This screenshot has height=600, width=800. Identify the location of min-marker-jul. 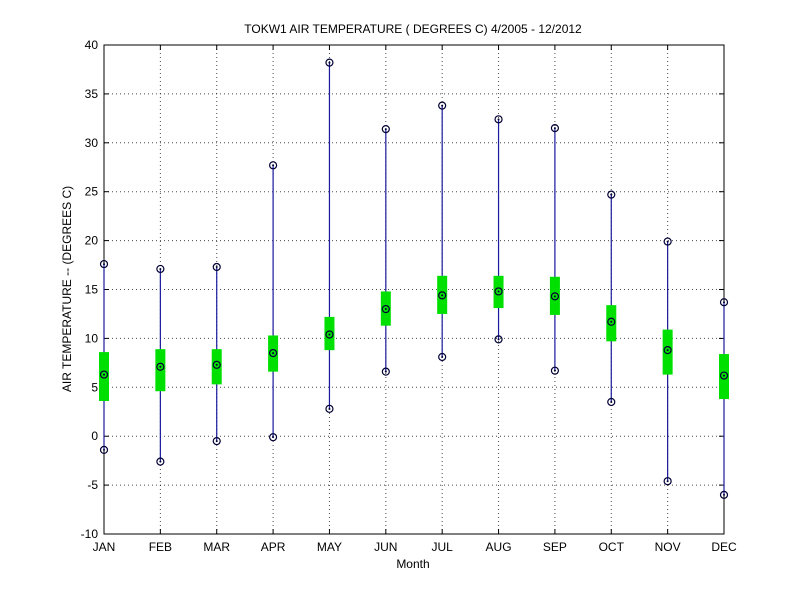
(442, 357).